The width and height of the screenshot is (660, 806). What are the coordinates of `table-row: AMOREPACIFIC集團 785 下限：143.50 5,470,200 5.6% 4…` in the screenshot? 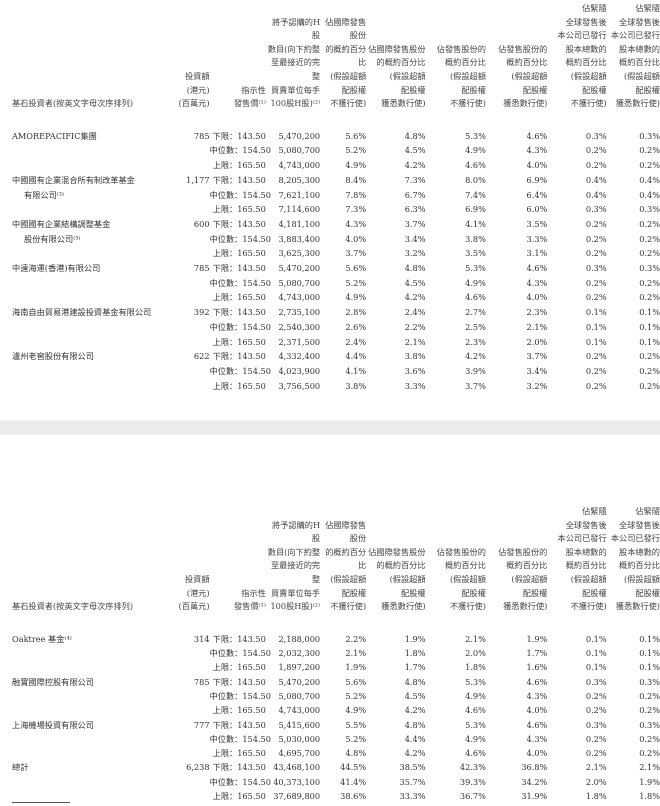 It's located at (336, 136).